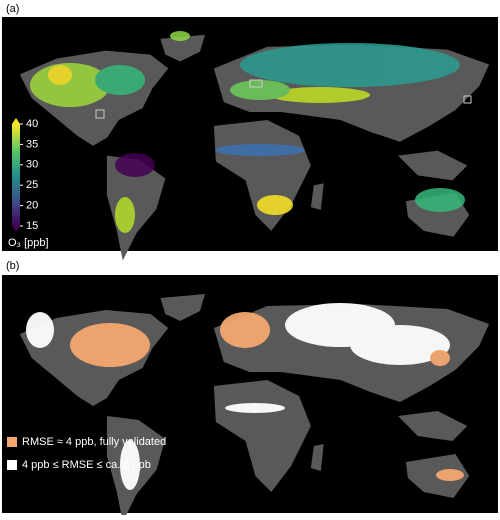 This screenshot has height=520, width=500. What do you see at coordinates (32, 124) in the screenshot?
I see `colorbar-tick-label: 40` at bounding box center [32, 124].